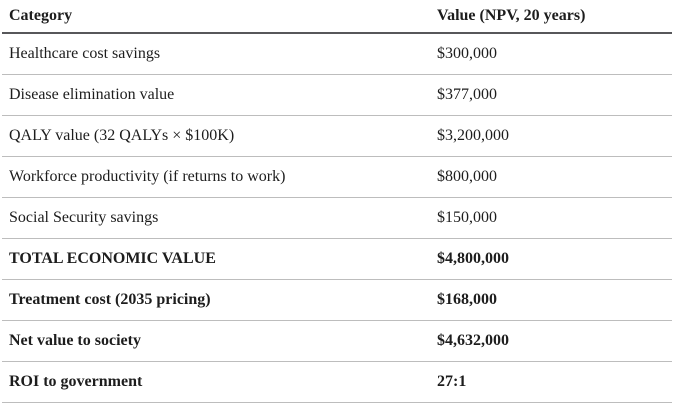  Describe the element at coordinates (337, 53) in the screenshot. I see `table-row: Healthcare cost savings $300,000` at that location.